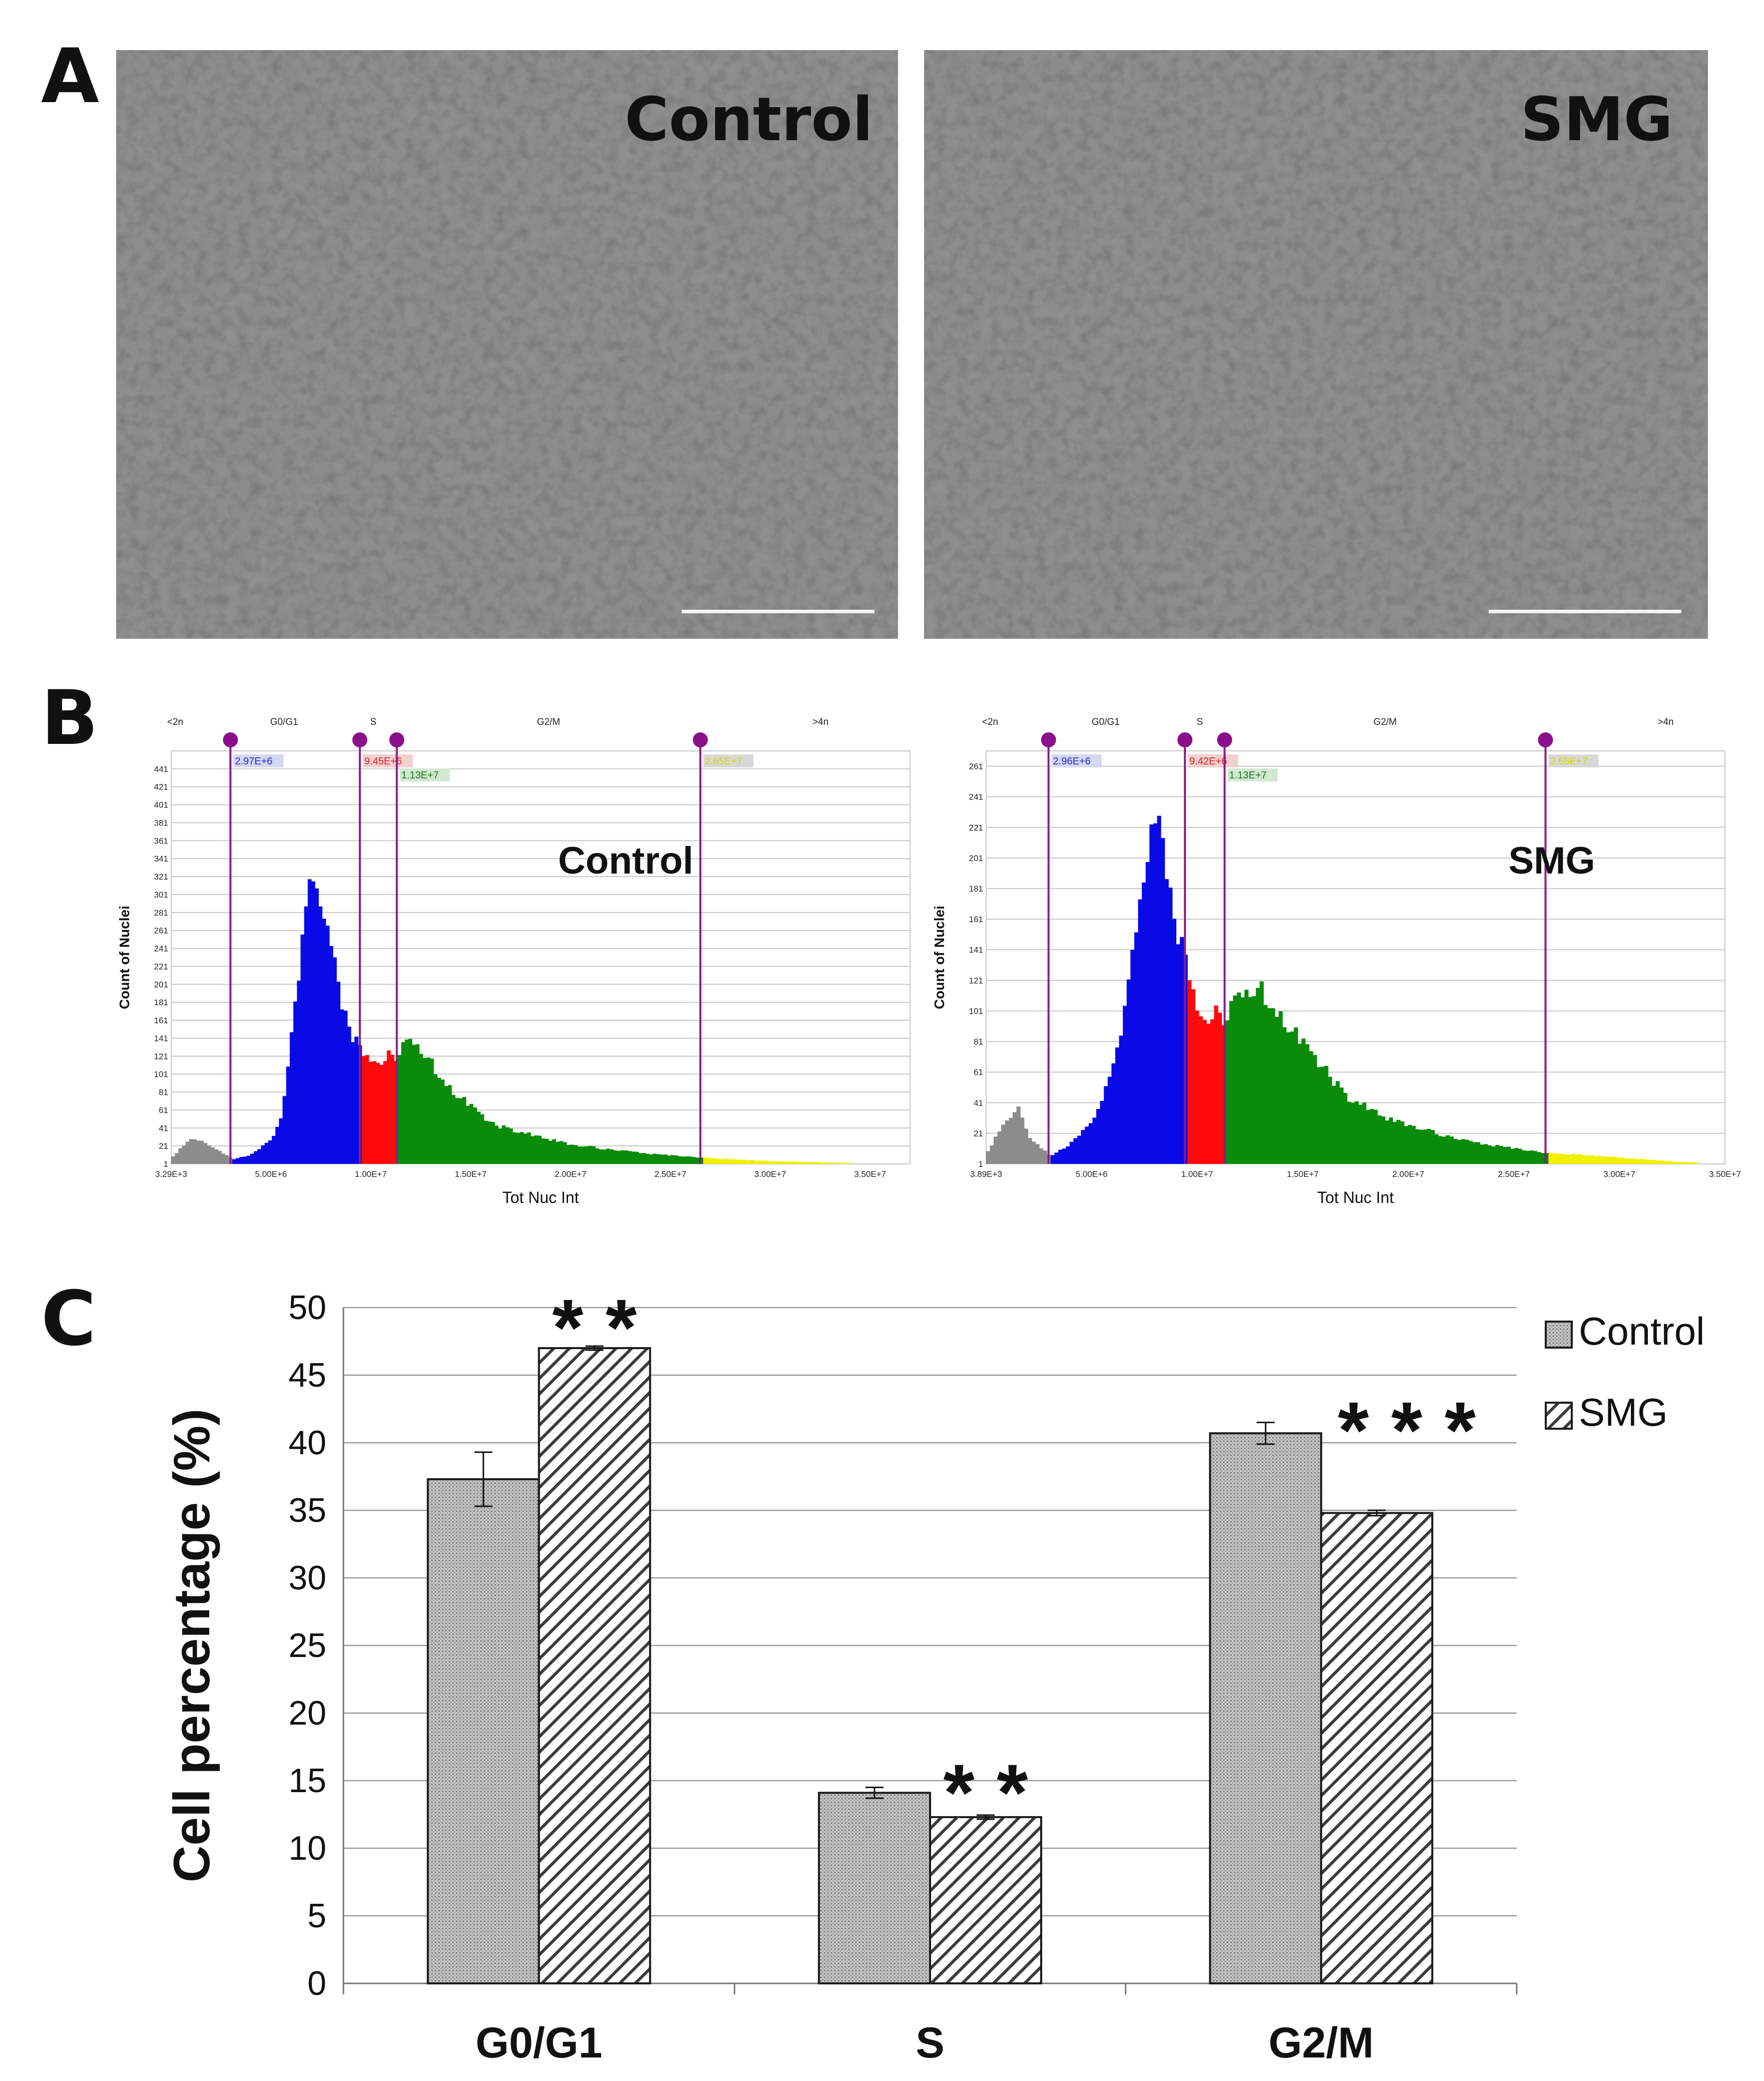 This screenshot has width=1764, height=2081. What do you see at coordinates (1213, 760) in the screenshot?
I see `gate-value-box` at bounding box center [1213, 760].